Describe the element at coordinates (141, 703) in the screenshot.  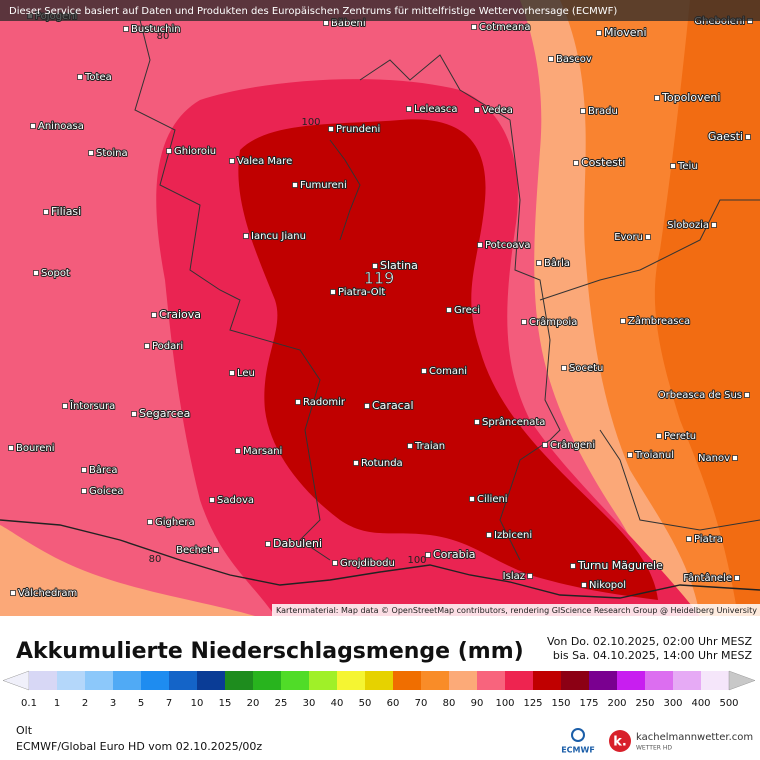
I see `legend-label: 5` at that location.